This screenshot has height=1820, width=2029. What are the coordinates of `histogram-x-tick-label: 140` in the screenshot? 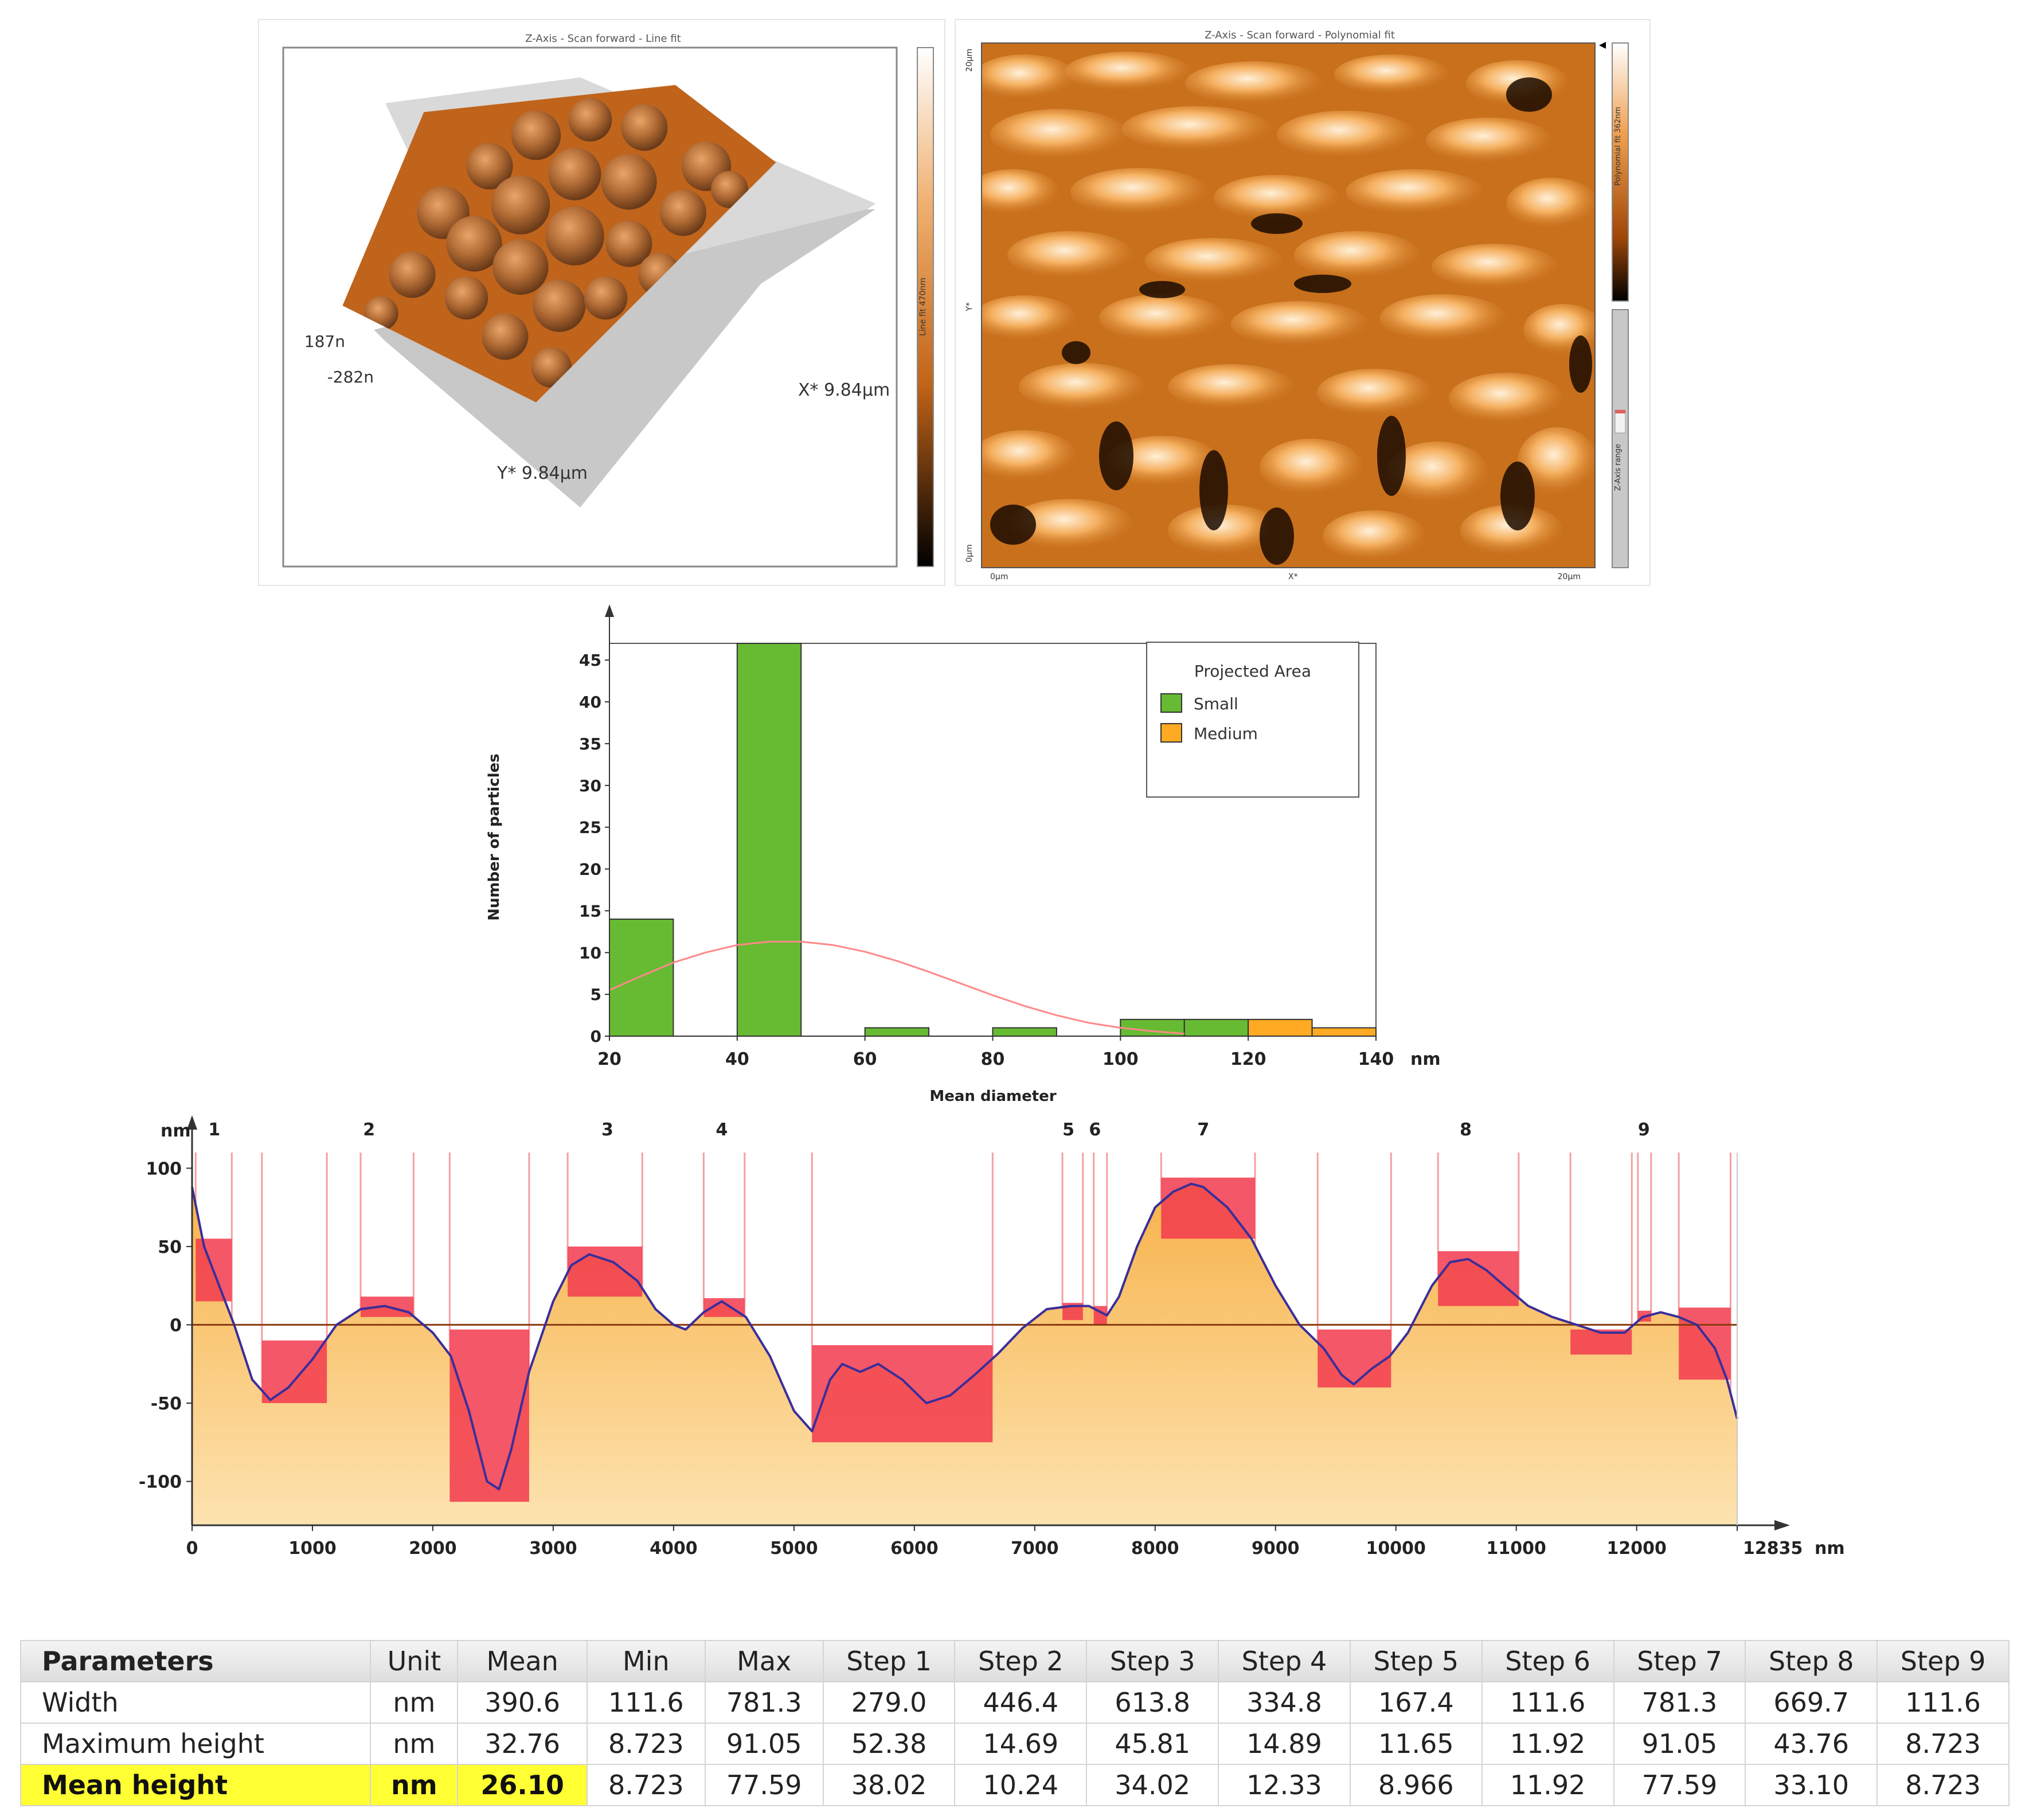 It's located at (1376, 1059).